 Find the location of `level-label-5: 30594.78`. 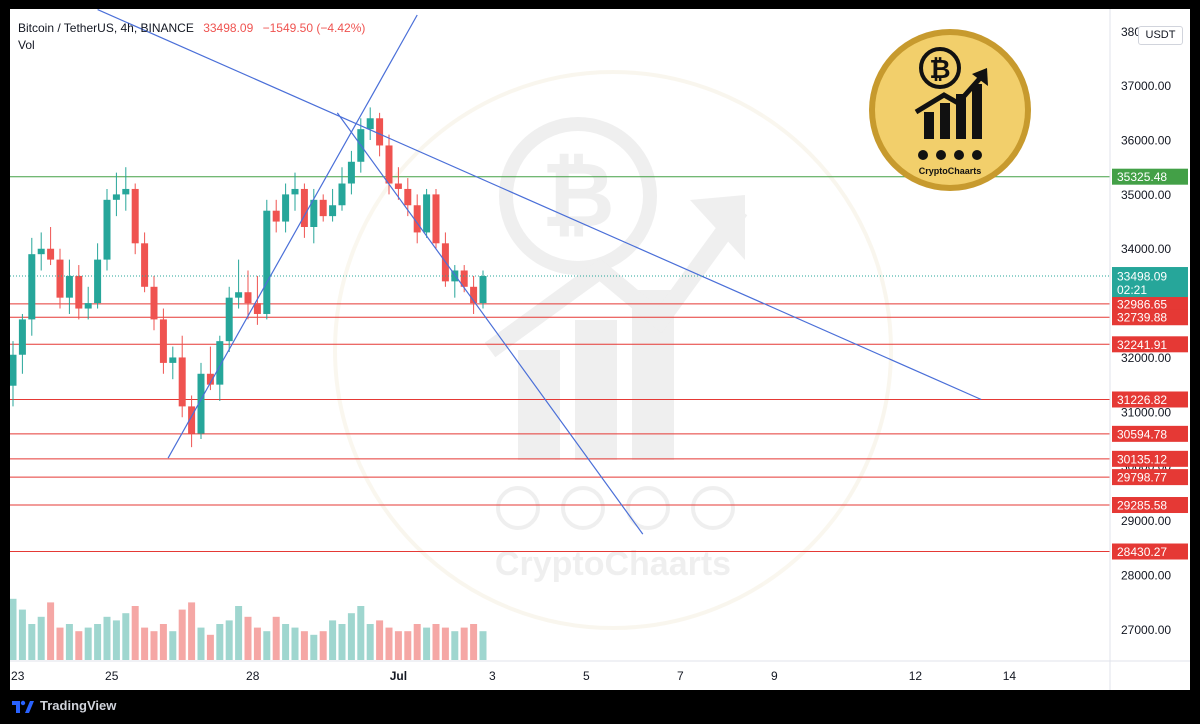

level-label-5: 30594.78 is located at coordinates (1142, 434).